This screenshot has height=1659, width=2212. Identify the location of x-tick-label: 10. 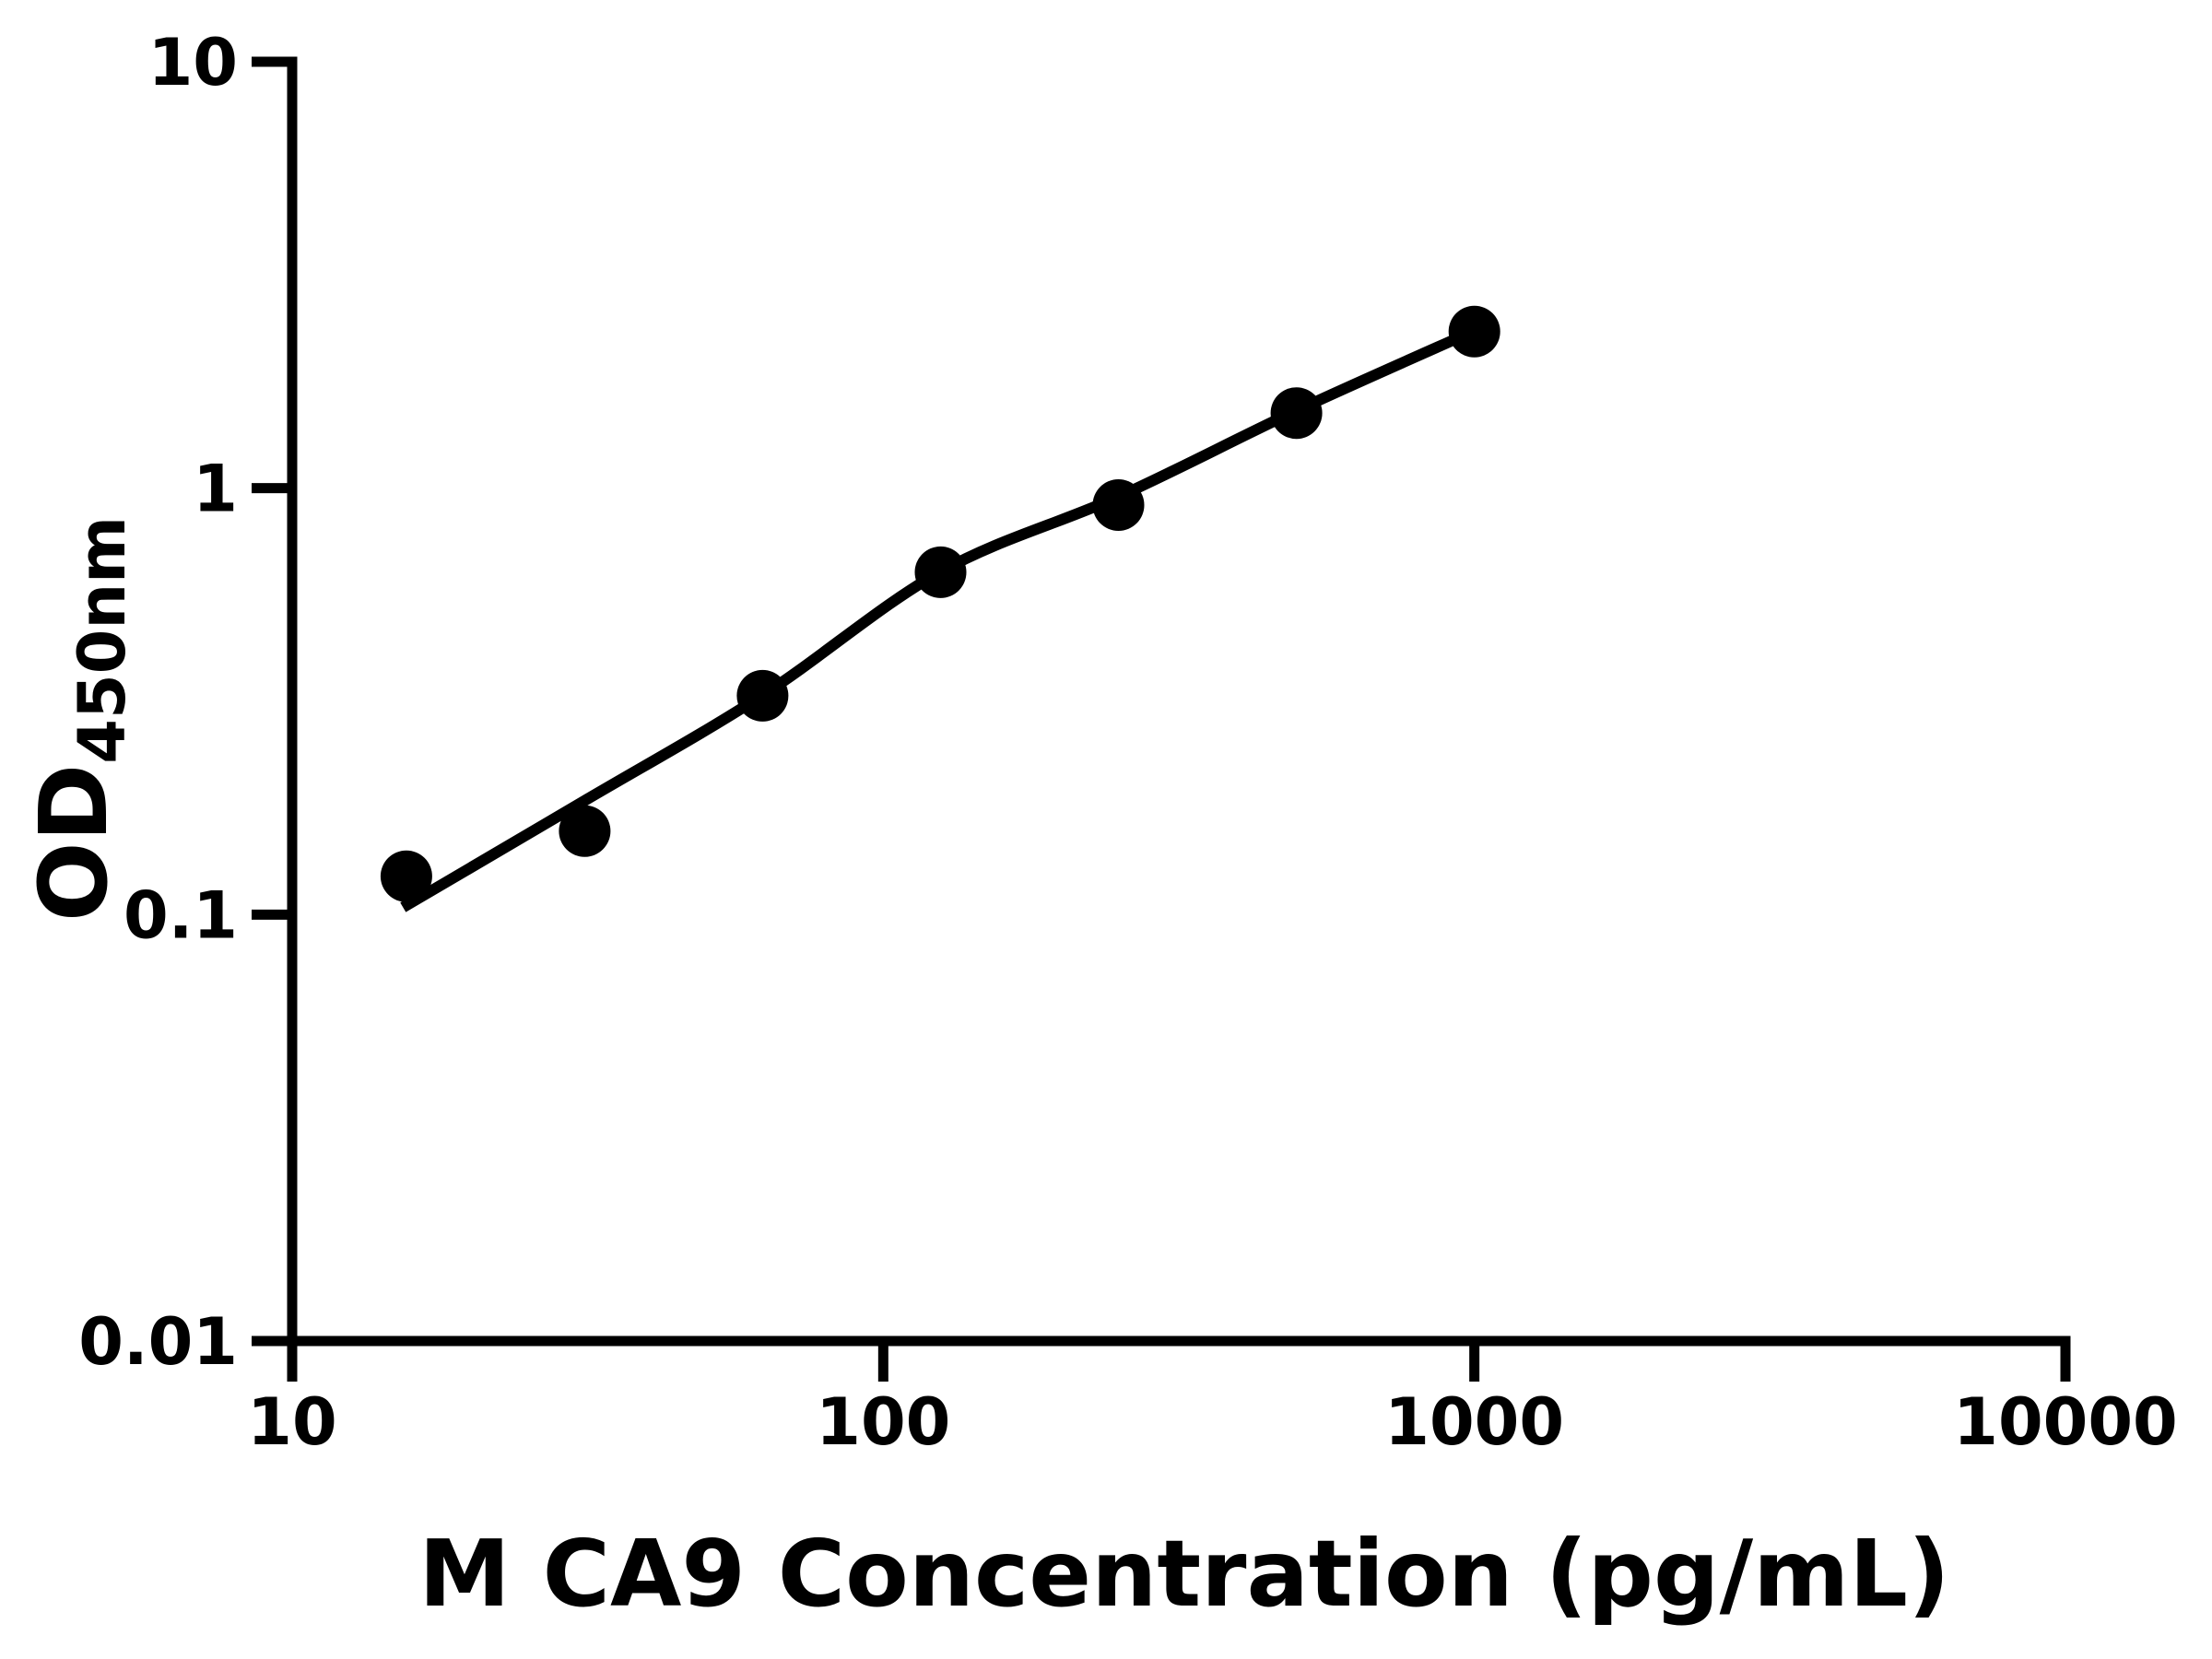
(291, 1422).